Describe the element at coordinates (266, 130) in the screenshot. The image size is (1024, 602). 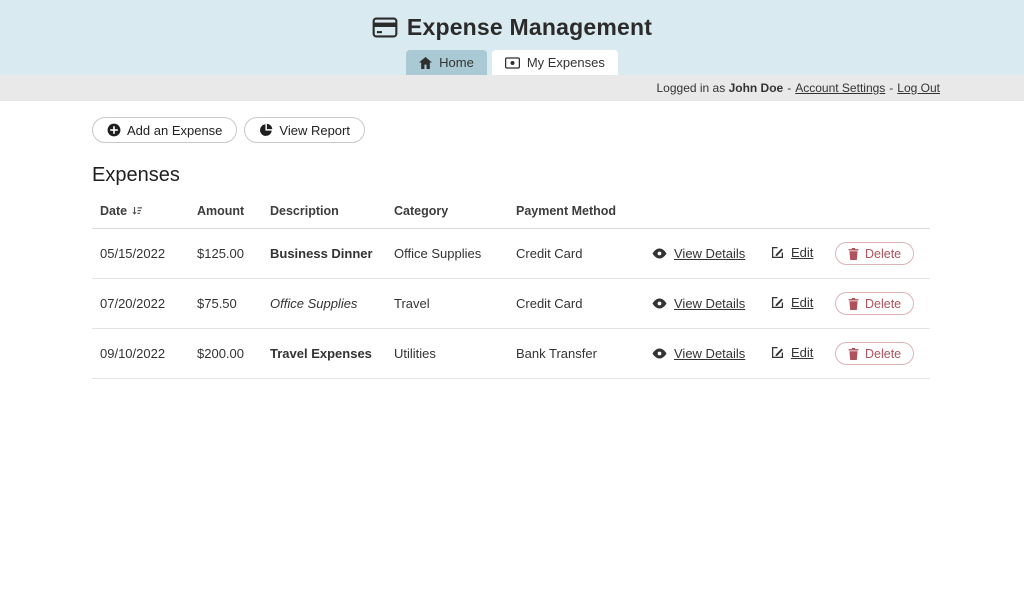
I see `pie-chart-icon` at that location.